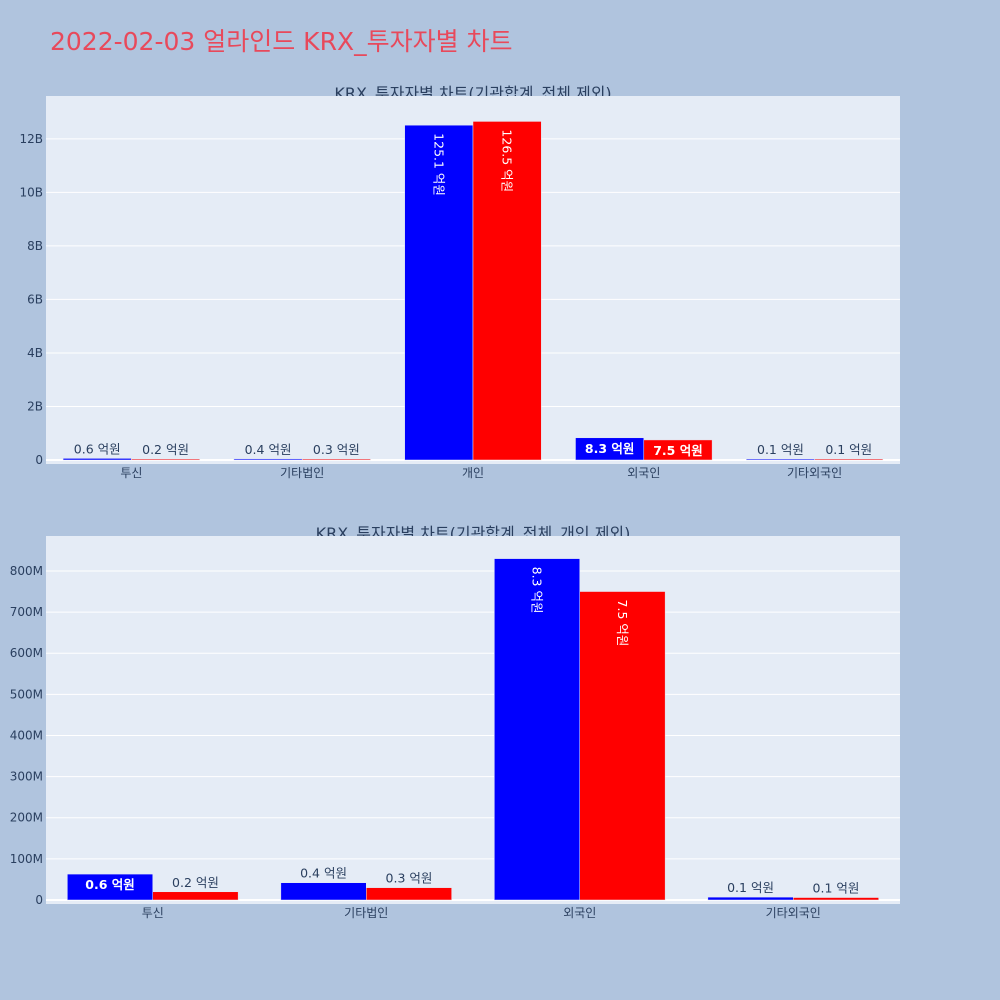 This screenshot has height=1000, width=1000. I want to click on chart-2-x-tick-label: 외국인, so click(579, 913).